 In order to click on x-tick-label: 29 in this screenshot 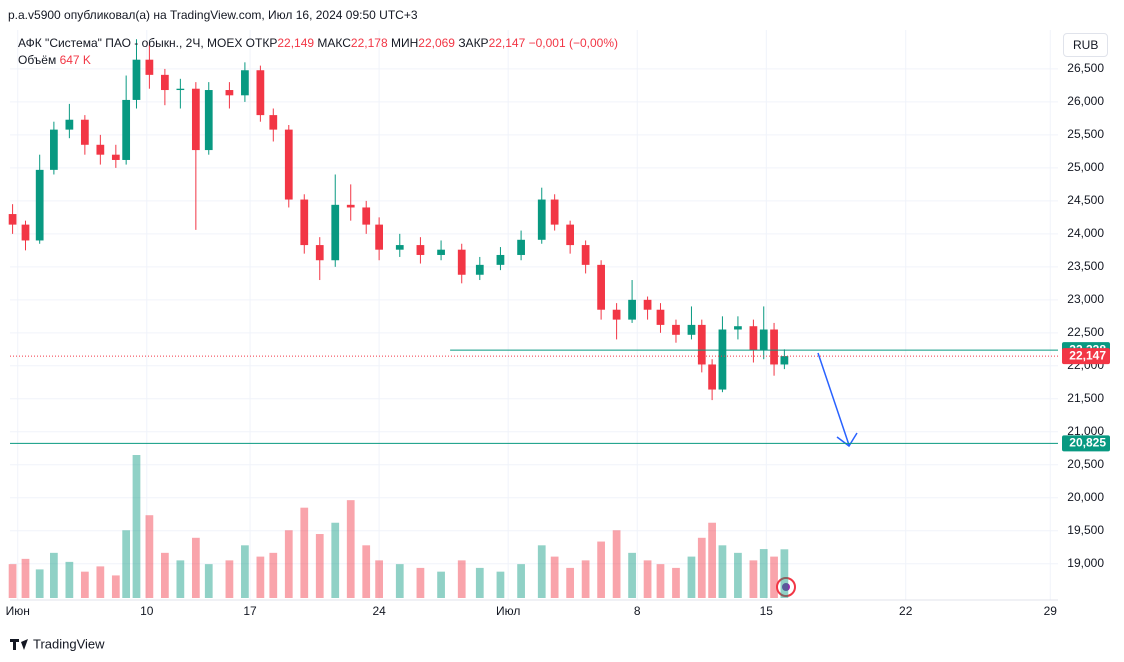, I will do `click(1051, 611)`.